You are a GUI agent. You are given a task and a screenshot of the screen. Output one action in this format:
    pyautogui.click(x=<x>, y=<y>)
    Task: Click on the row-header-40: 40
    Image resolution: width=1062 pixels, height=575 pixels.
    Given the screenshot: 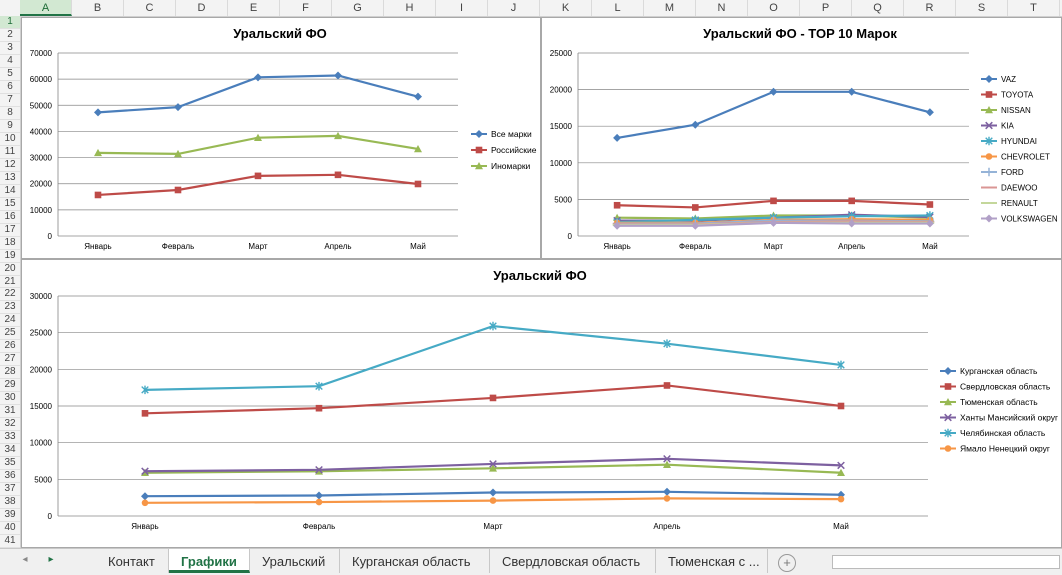 What is the action you would take?
    pyautogui.click(x=10, y=529)
    